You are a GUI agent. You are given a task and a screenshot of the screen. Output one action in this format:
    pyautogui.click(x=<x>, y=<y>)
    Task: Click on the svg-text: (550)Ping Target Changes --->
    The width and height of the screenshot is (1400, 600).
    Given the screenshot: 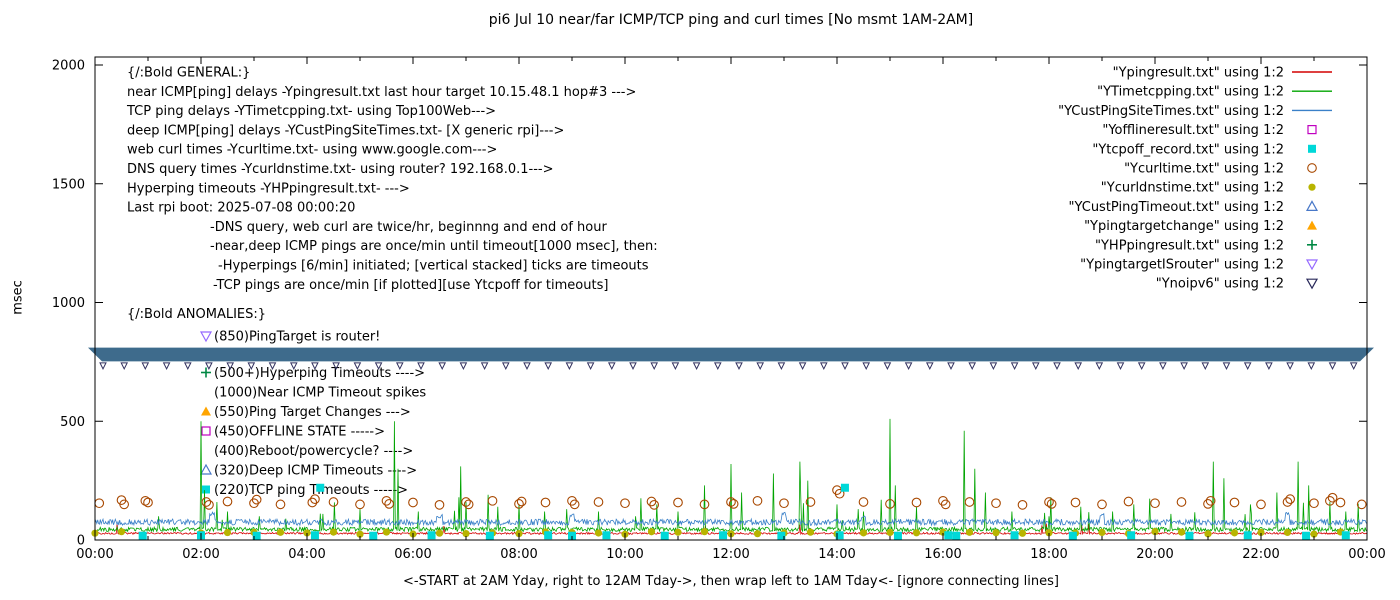 What is the action you would take?
    pyautogui.click(x=312, y=412)
    